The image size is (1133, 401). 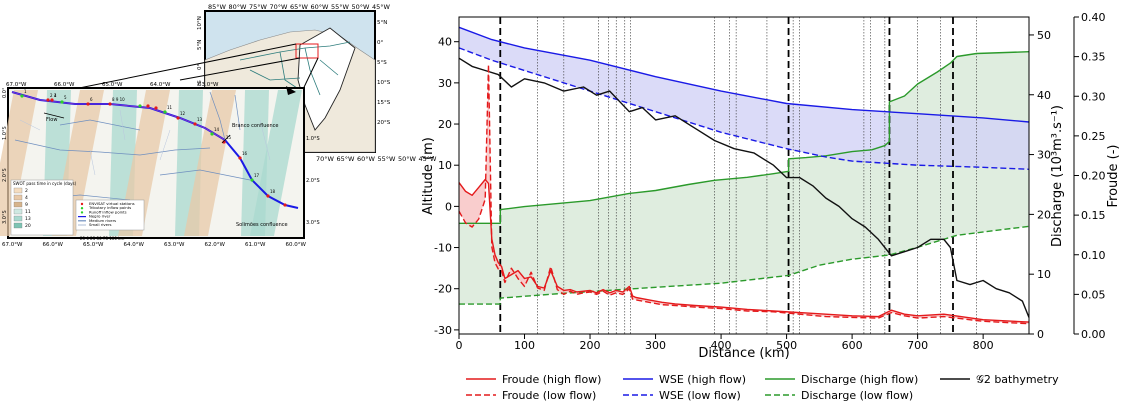 What do you see at coordinates (118, 116) in the screenshot?
I see `negro-river-highlight` at bounding box center [118, 116].